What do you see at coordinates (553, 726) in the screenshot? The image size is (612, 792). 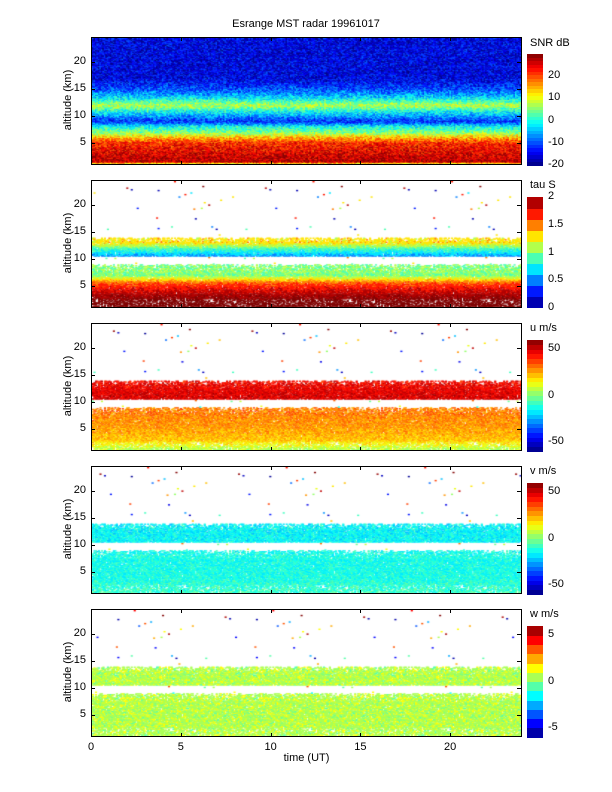 I see `colorbar-tick-label: -5` at bounding box center [553, 726].